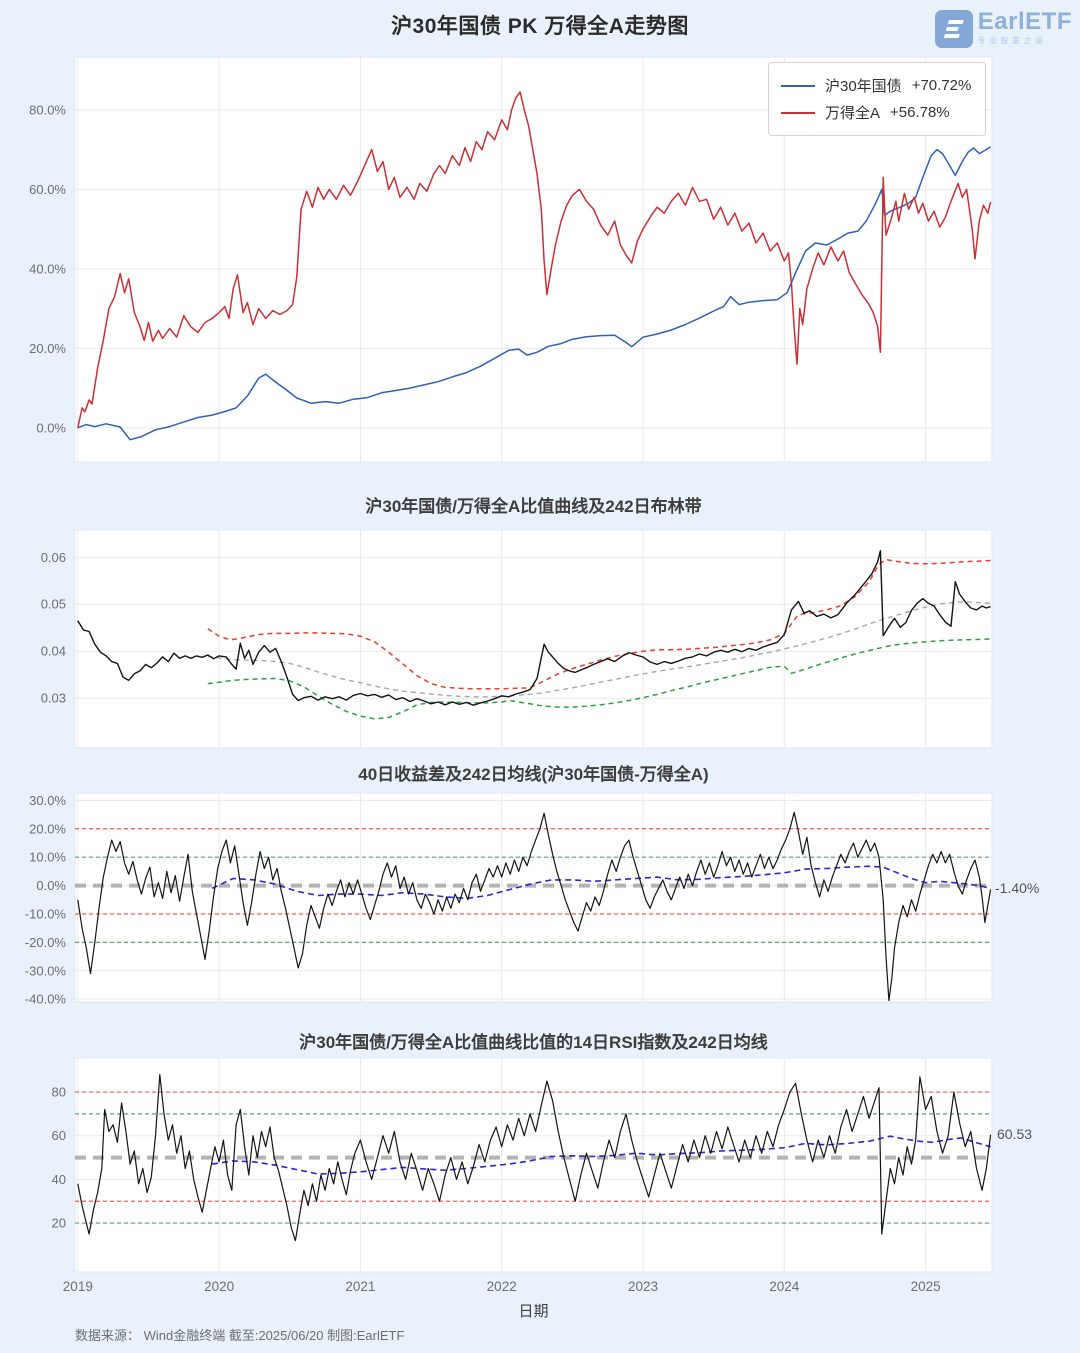 Image resolution: width=1080 pixels, height=1353 pixels. I want to click on svg-text: 2023, so click(643, 1286).